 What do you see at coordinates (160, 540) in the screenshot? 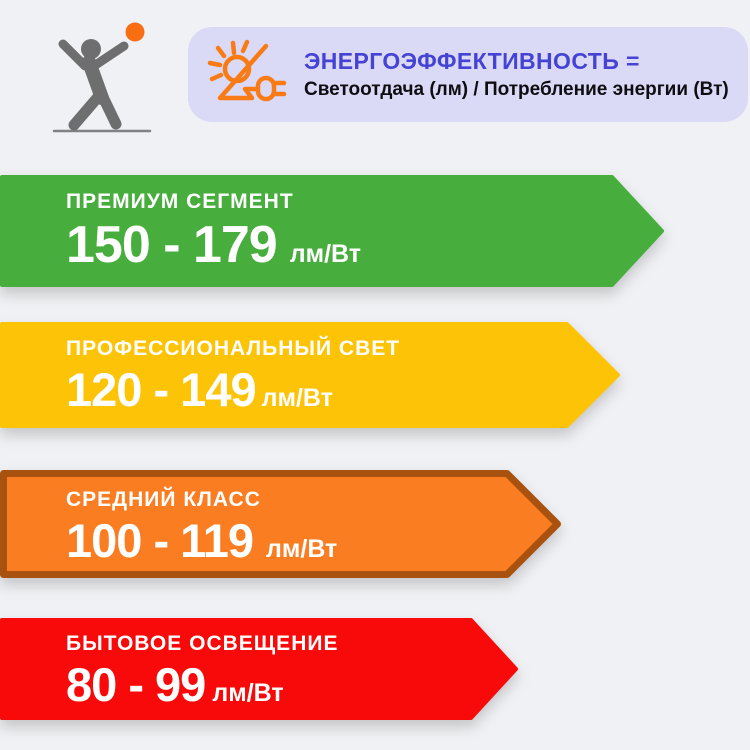
I see `segment-range: 100 - 119` at bounding box center [160, 540].